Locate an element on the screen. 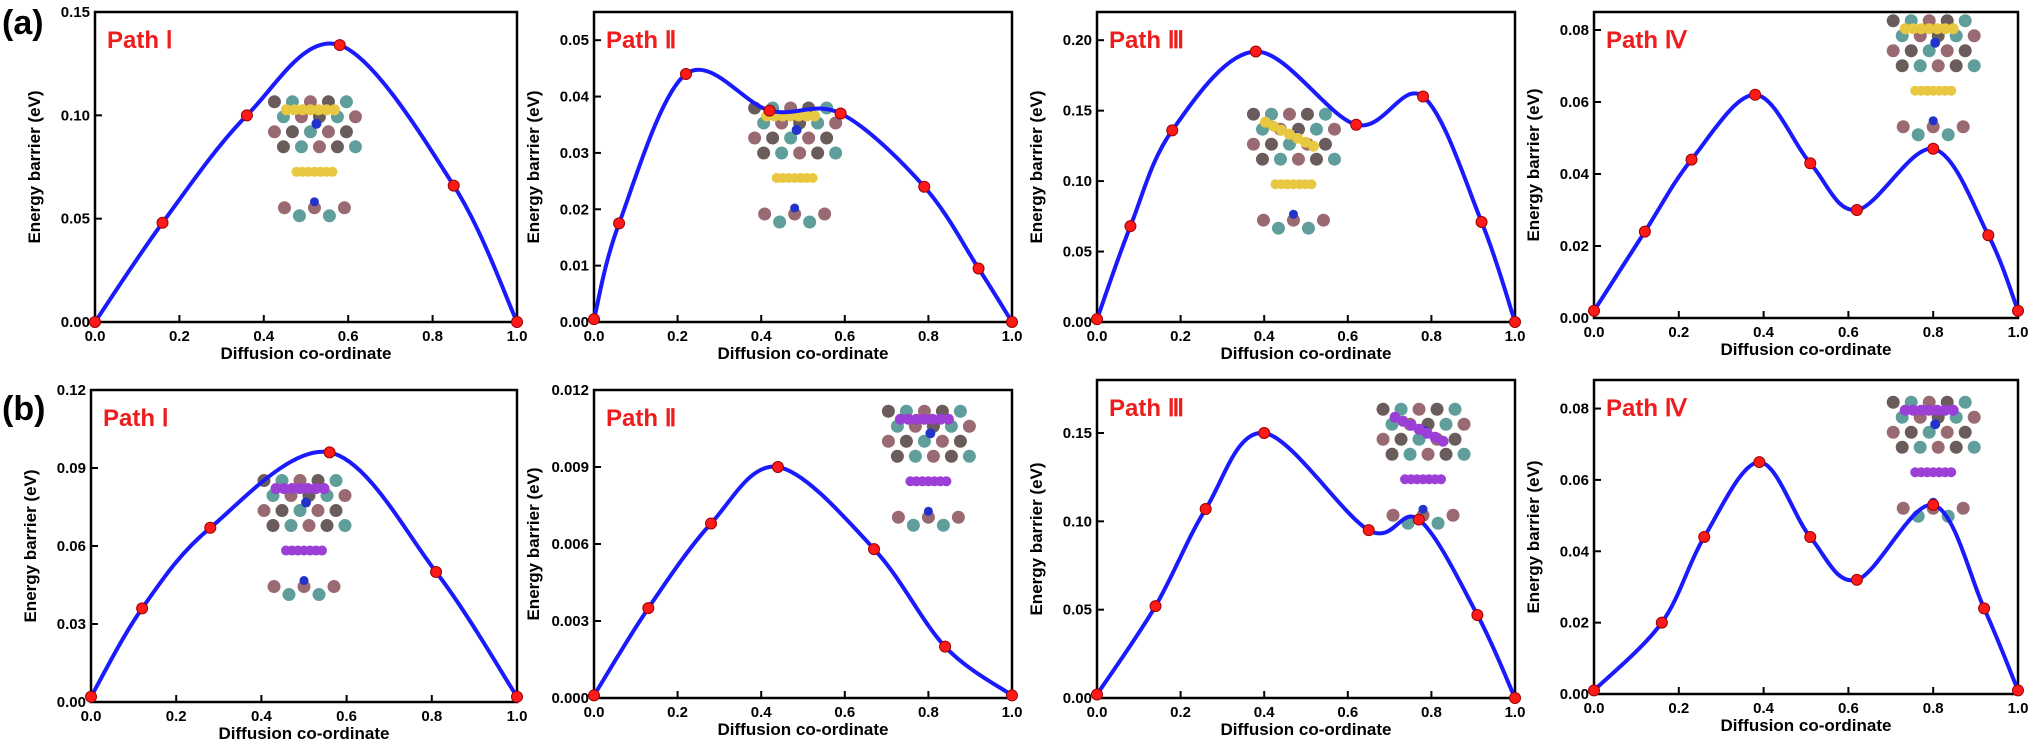 The width and height of the screenshot is (2032, 747). energy-curve is located at coordinates (803, 581).